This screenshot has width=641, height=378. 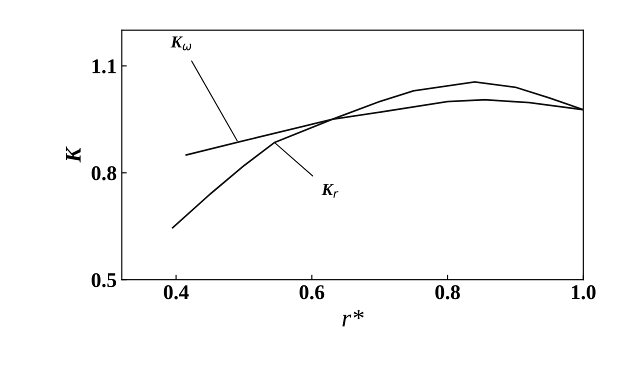 I want to click on x-tick-label: 0.4, so click(x=176, y=292).